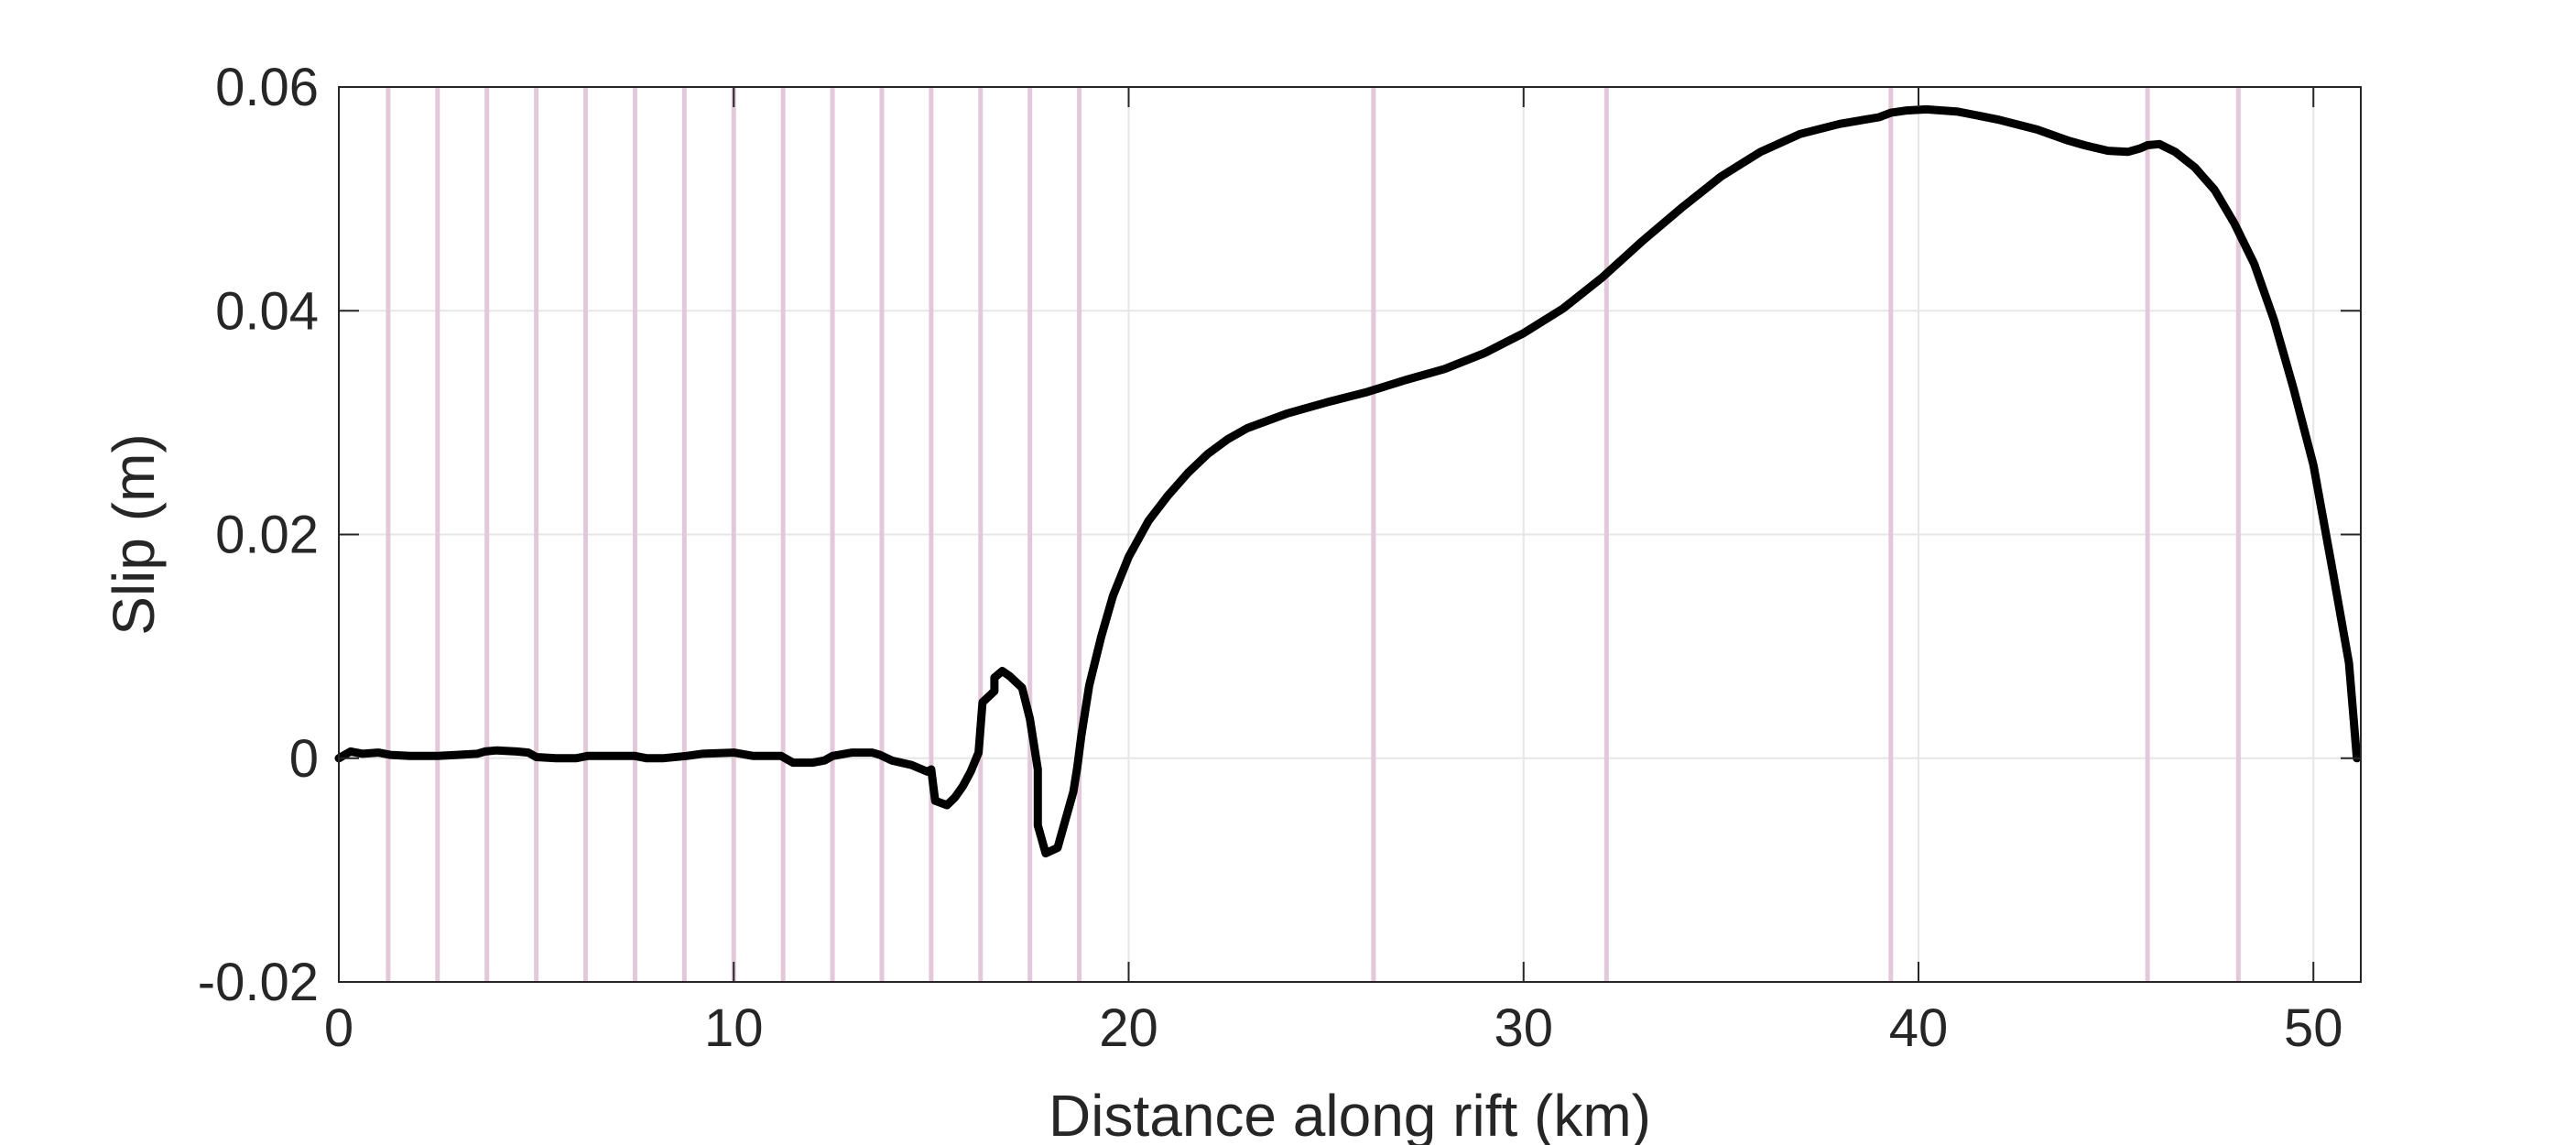 The width and height of the screenshot is (2576, 1145). What do you see at coordinates (304, 759) in the screenshot?
I see `y-tick-label: 0` at bounding box center [304, 759].